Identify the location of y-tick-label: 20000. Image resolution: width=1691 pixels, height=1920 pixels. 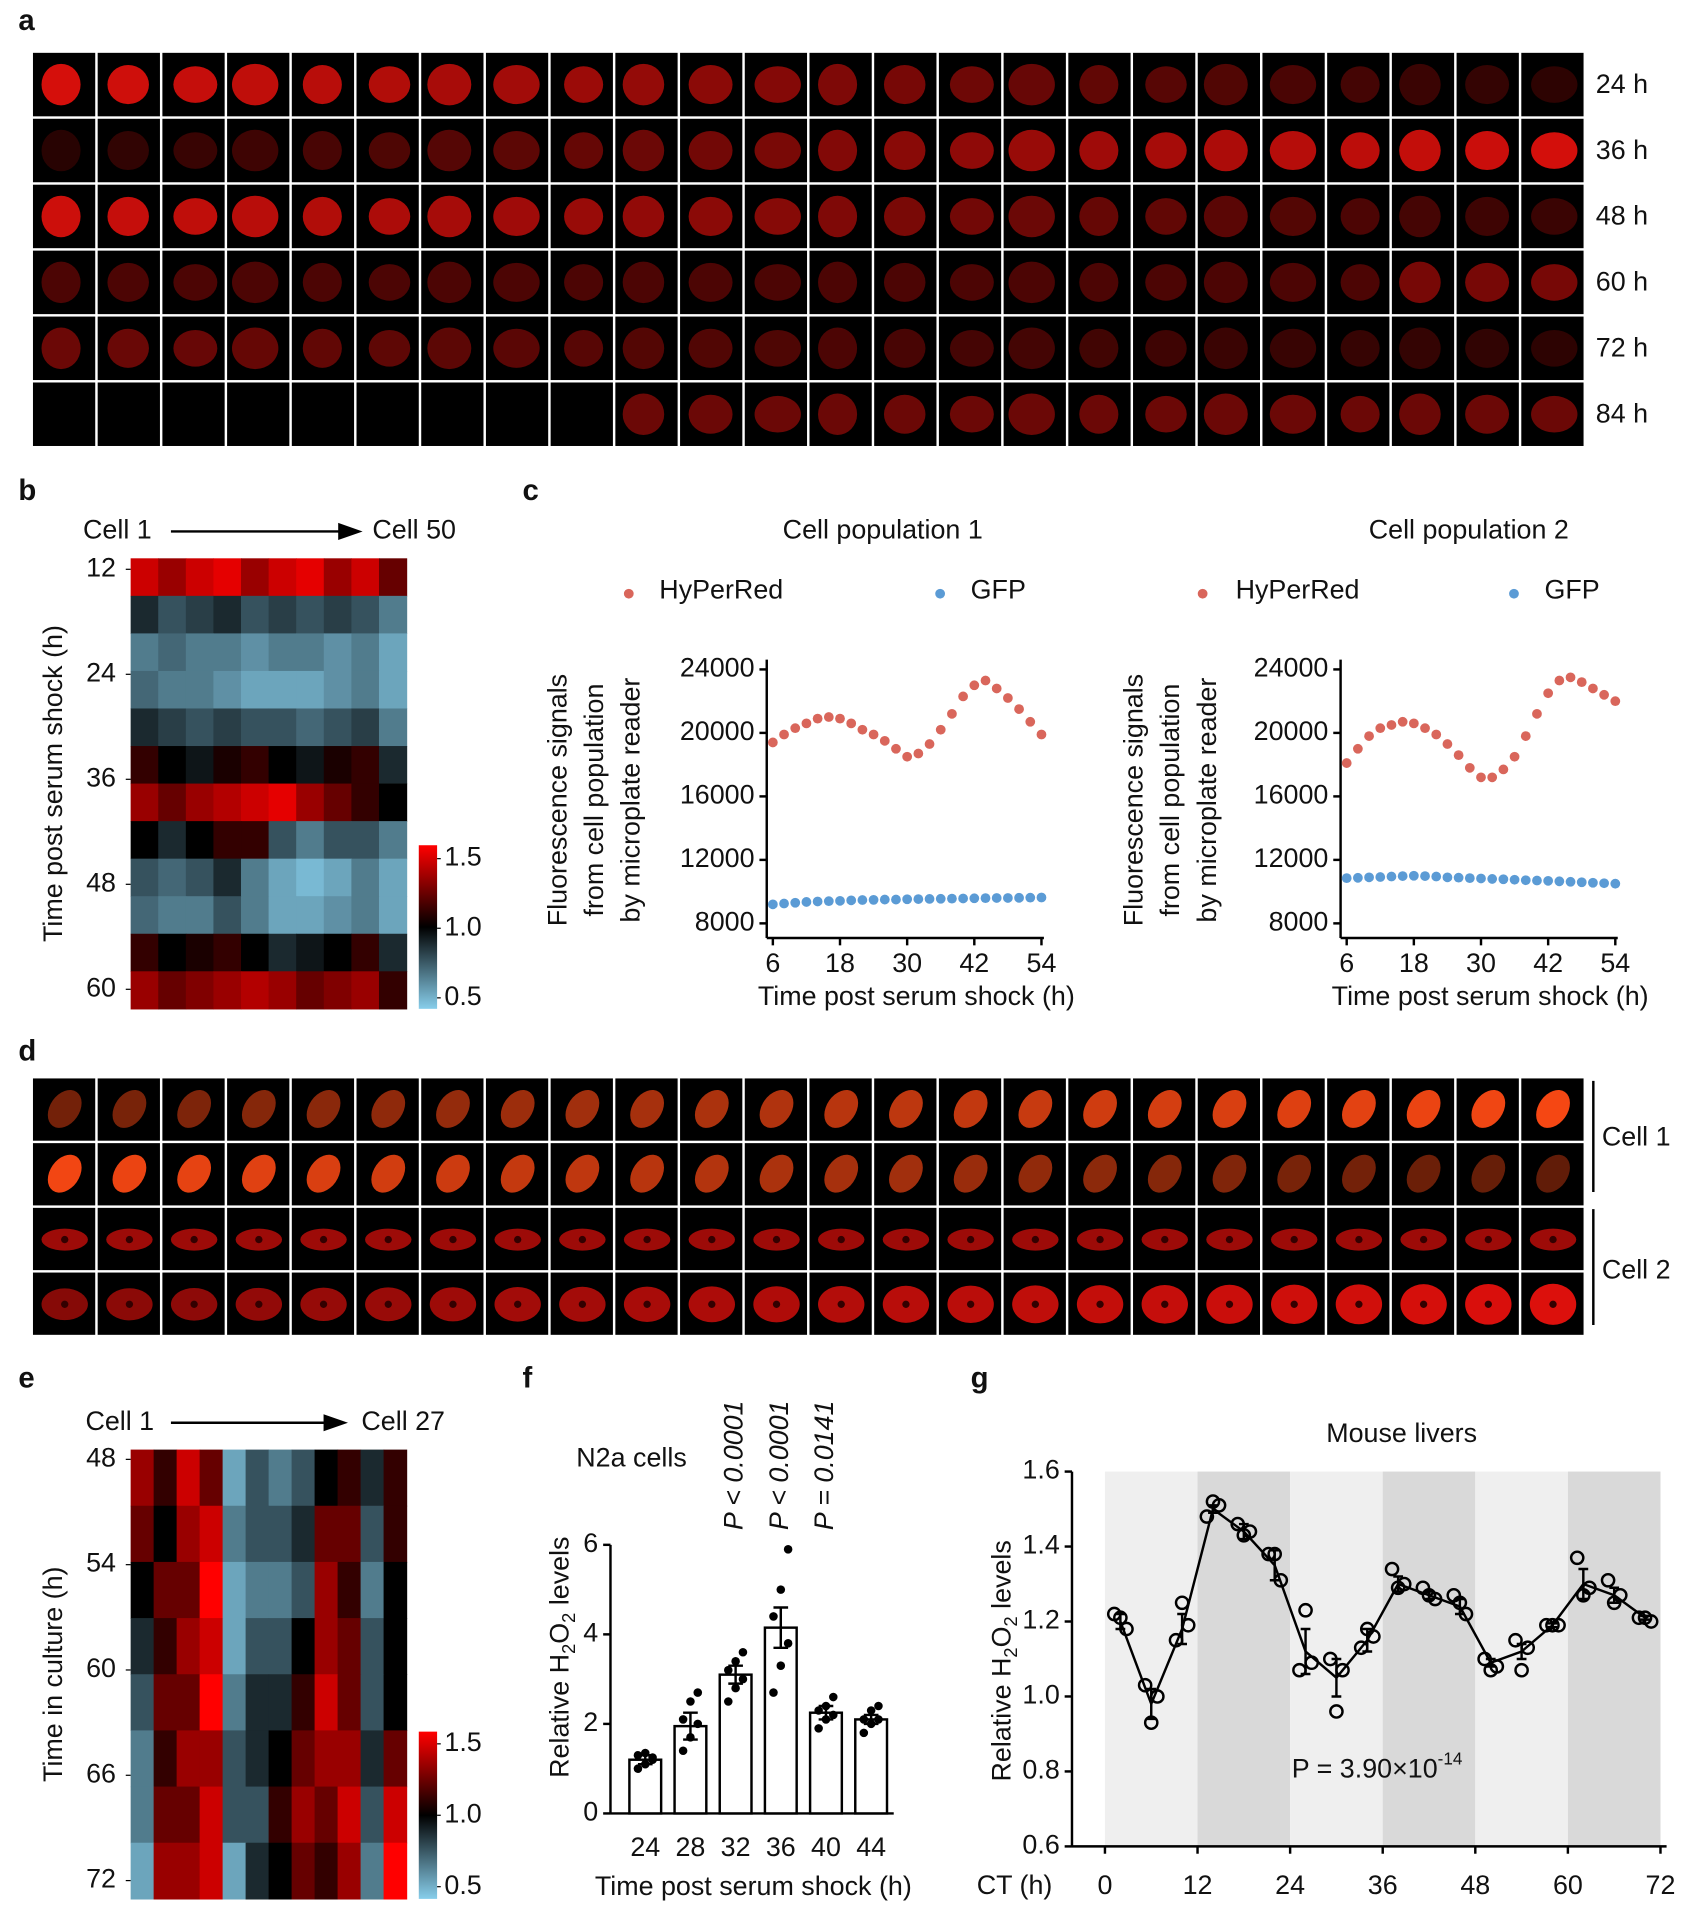
(717, 731).